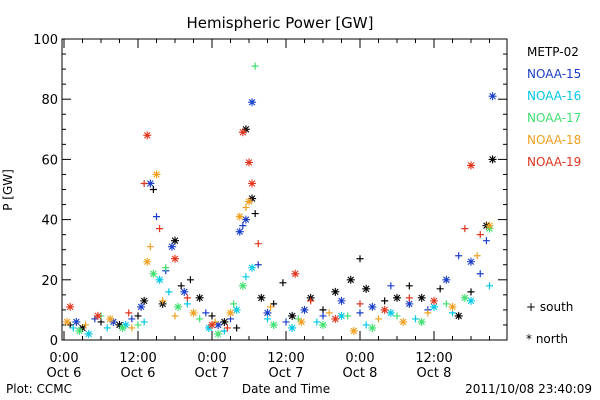 Image resolution: width=600 pixels, height=400 pixels. I want to click on y-tick-label: 60, so click(49, 160).